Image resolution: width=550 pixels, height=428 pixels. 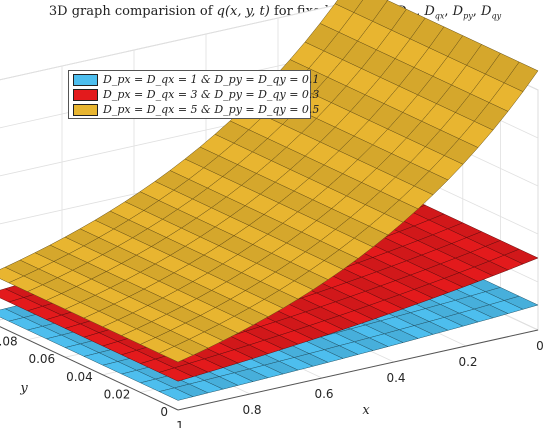 What do you see at coordinates (211, 79) in the screenshot?
I see `legend-label: D_px = D_qx = 1 & D_py = D_qy = 0.1` at bounding box center [211, 79].